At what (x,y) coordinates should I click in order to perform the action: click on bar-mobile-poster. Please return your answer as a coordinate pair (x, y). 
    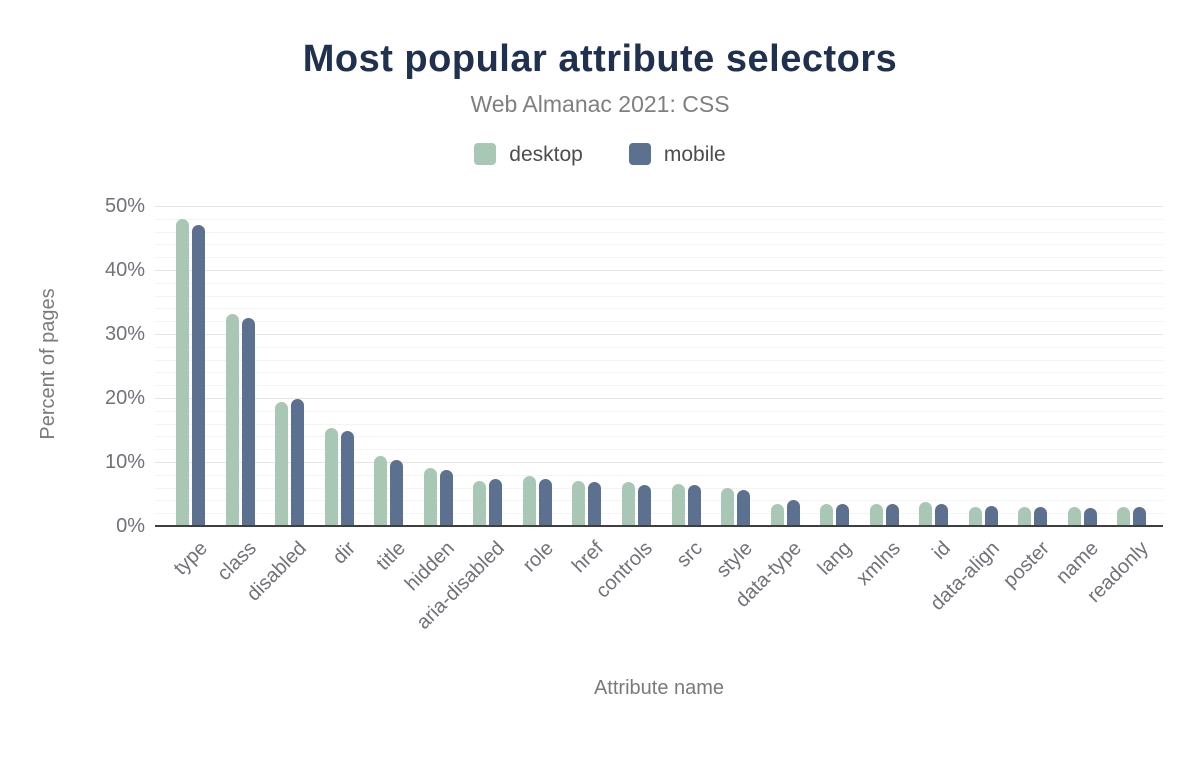
    Looking at the image, I should click on (1041, 516).